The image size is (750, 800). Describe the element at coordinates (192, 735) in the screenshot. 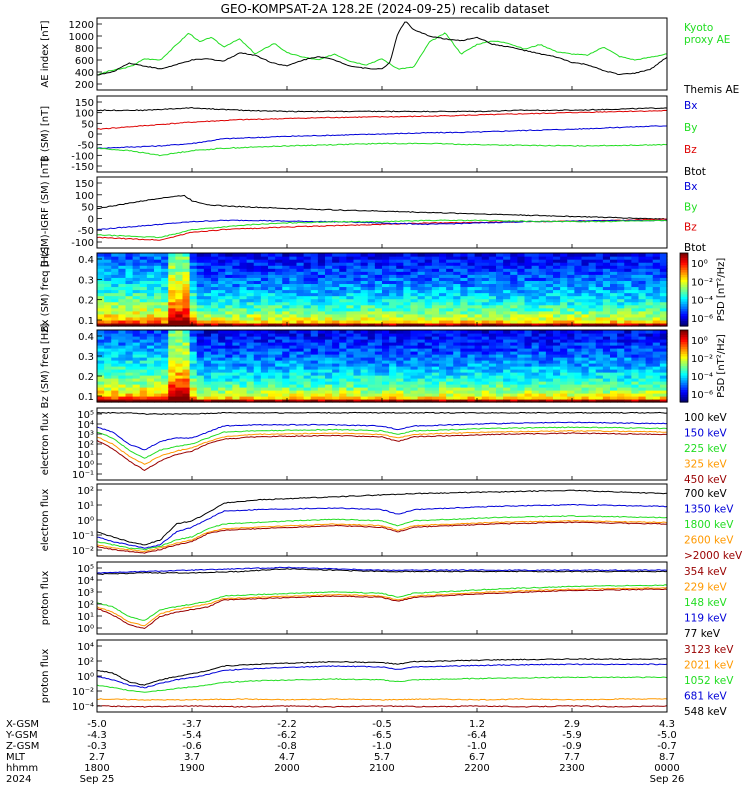

I see `orbit-cell: -5.4` at that location.